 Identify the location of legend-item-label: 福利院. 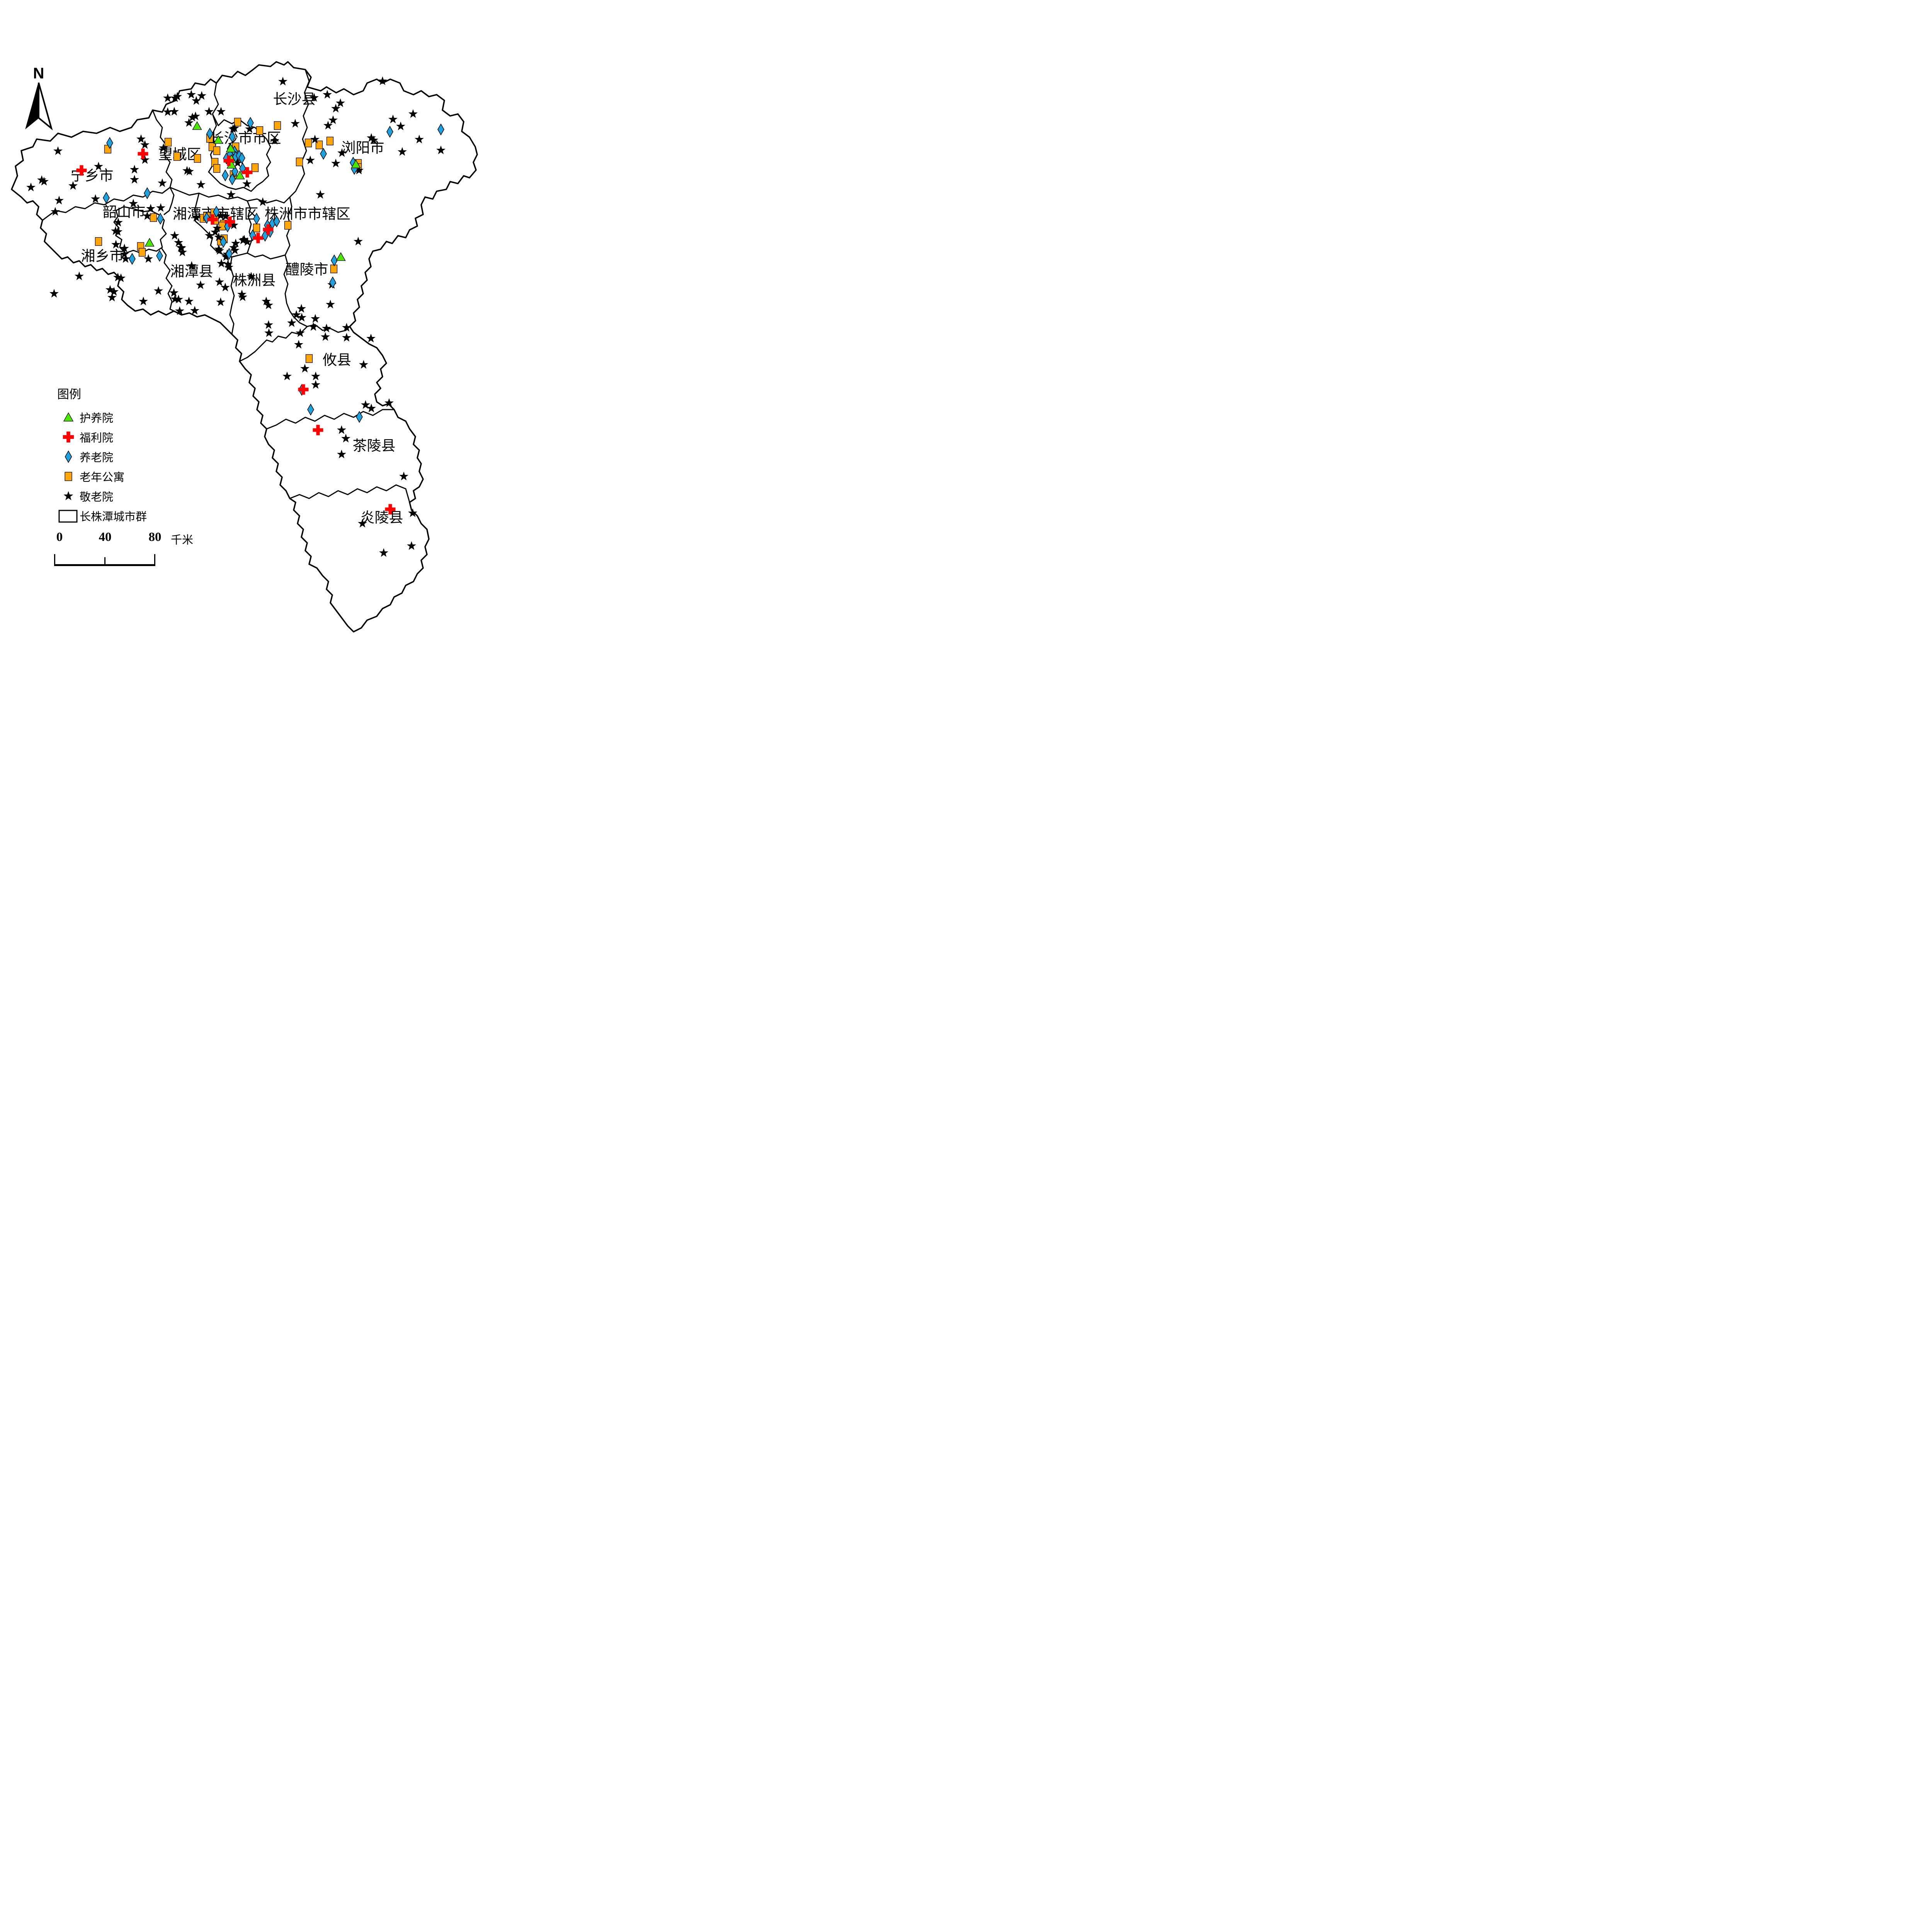
(97, 438).